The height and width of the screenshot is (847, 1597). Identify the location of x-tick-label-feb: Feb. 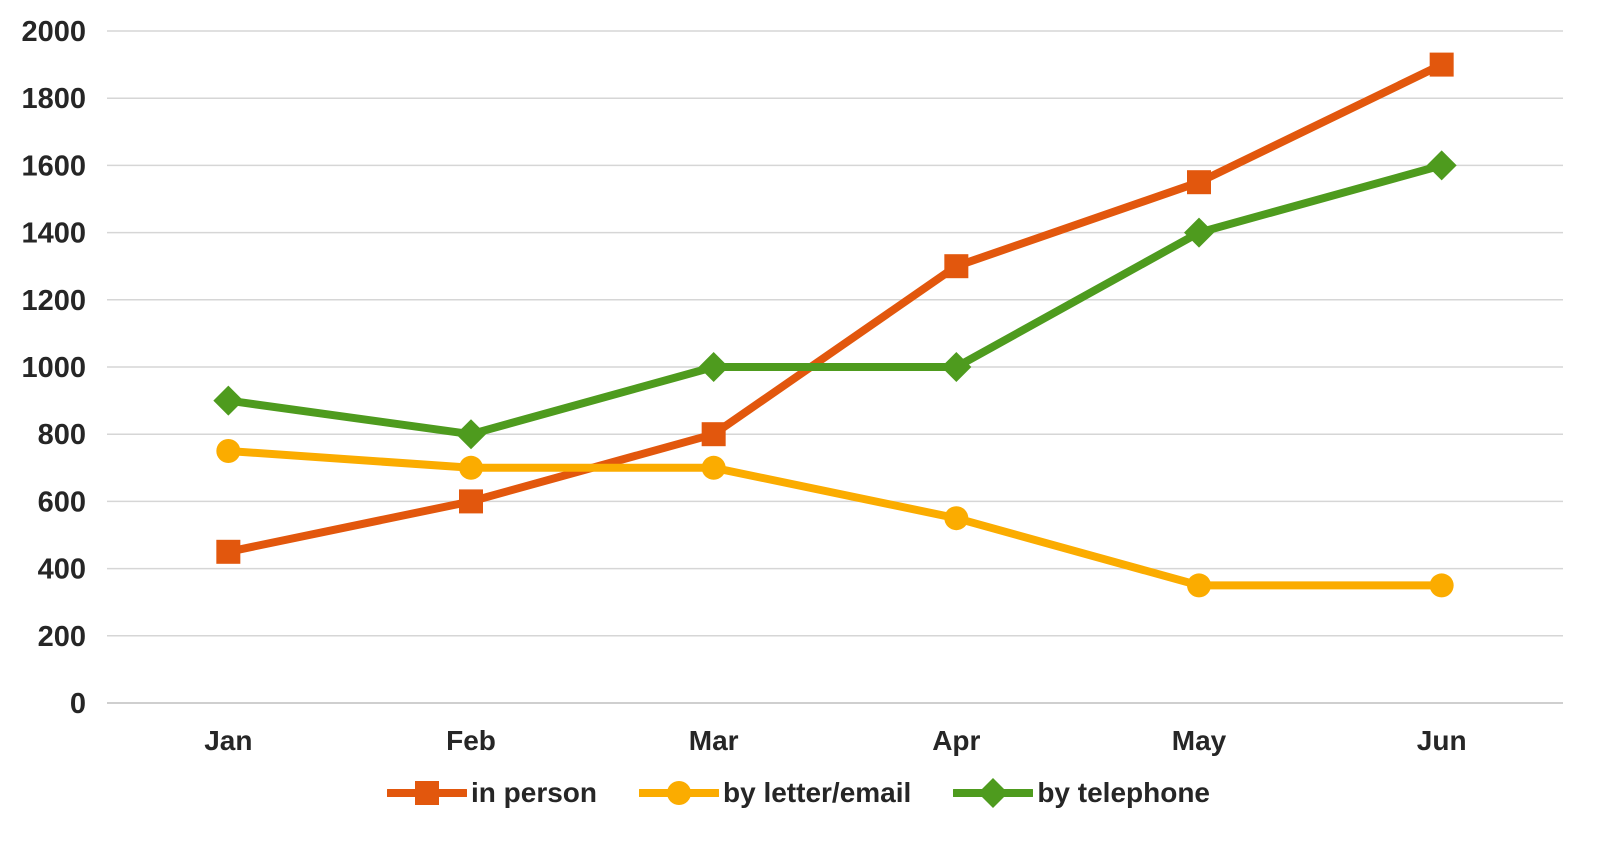
(471, 740).